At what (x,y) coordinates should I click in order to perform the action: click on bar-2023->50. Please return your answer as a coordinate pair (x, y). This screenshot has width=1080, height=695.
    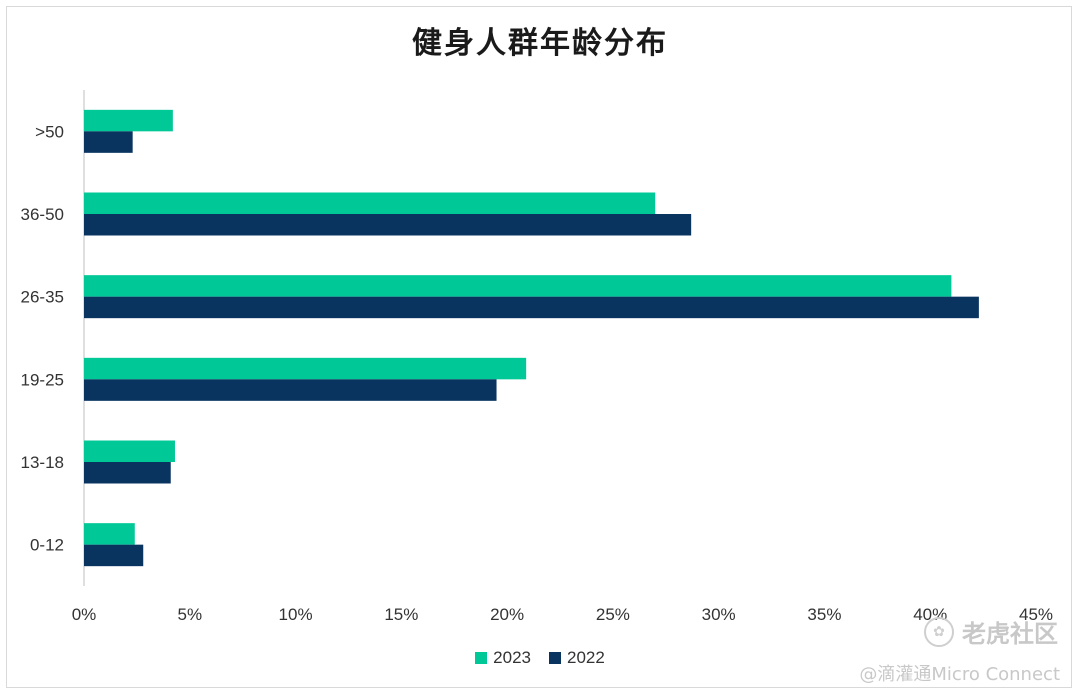
    Looking at the image, I should click on (128, 120).